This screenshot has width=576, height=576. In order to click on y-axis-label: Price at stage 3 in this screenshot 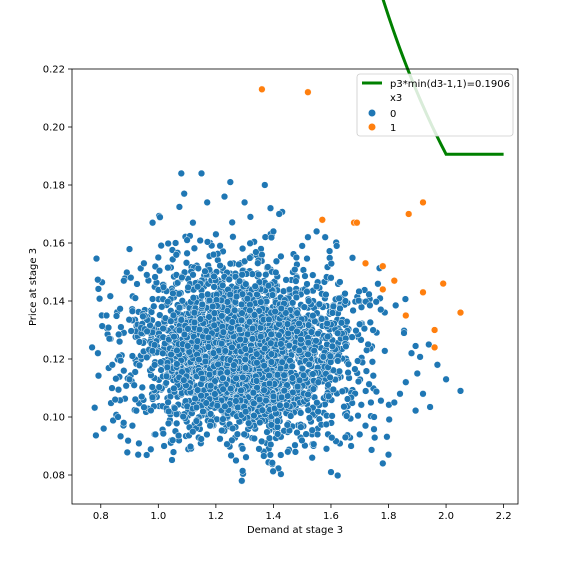, I will do `click(33, 287)`.